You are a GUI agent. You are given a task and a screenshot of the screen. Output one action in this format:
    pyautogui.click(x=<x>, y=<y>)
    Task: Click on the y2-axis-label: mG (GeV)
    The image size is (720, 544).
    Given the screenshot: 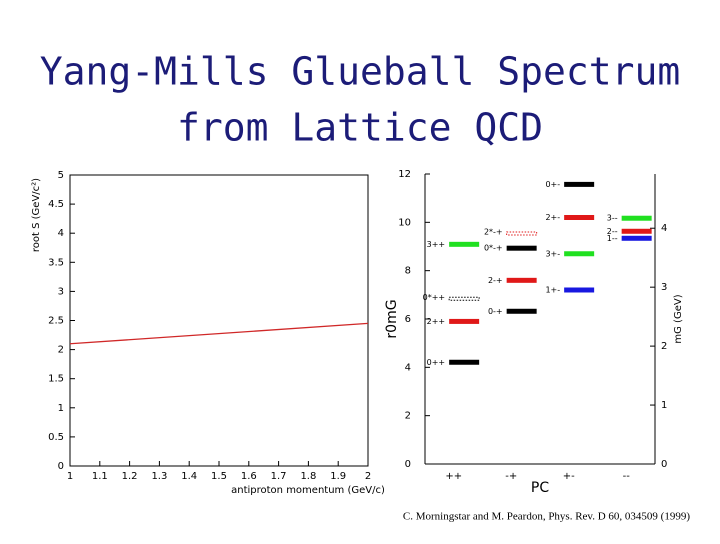 What is the action you would take?
    pyautogui.click(x=678, y=318)
    